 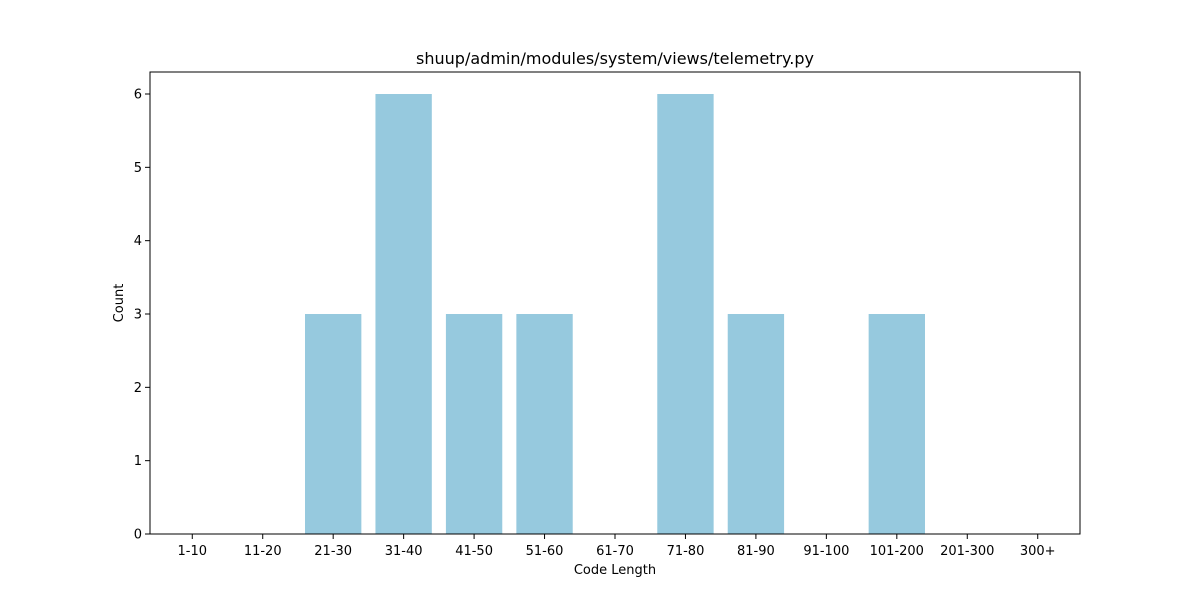 What do you see at coordinates (138, 535) in the screenshot?
I see `y-tick-label: 0` at bounding box center [138, 535].